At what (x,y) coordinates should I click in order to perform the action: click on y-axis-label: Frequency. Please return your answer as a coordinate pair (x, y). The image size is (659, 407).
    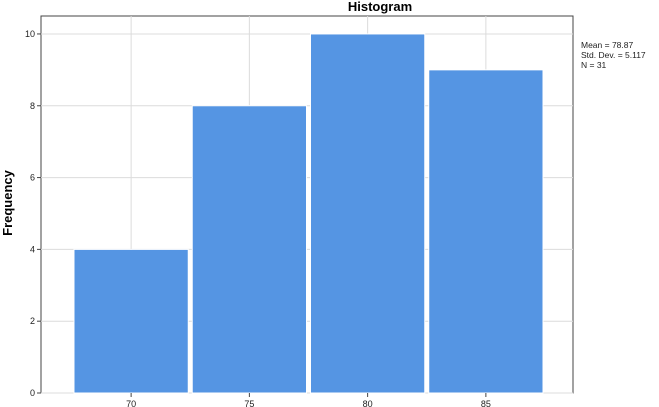
    Looking at the image, I should click on (7, 202).